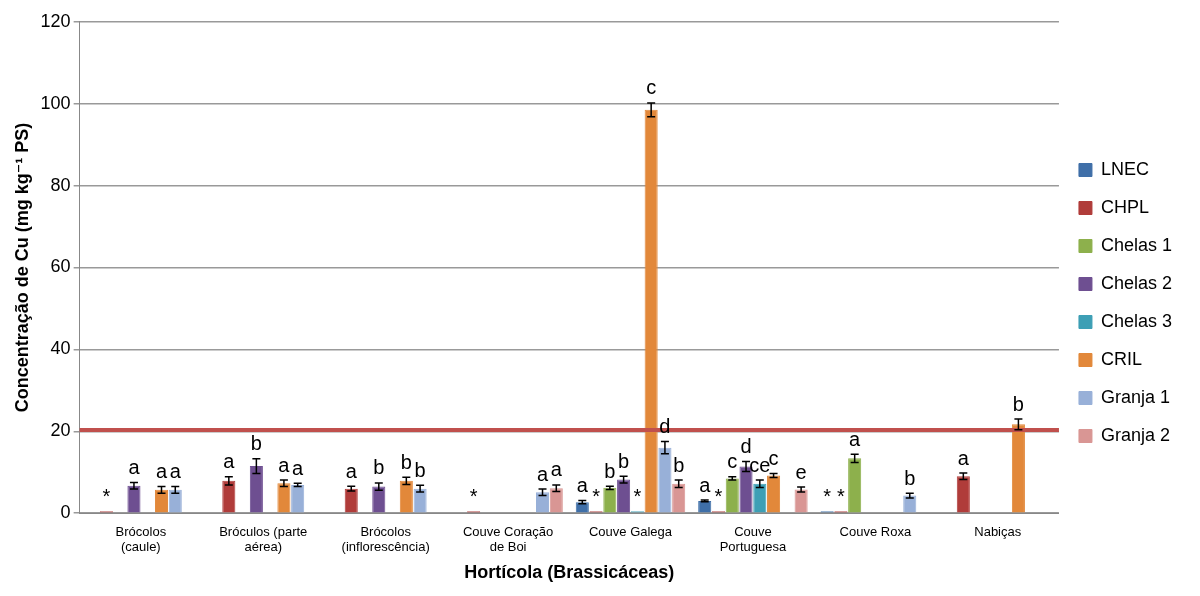 The height and width of the screenshot is (596, 1200). What do you see at coordinates (1136, 320) in the screenshot?
I see `legend-label: Chelas 3` at bounding box center [1136, 320].